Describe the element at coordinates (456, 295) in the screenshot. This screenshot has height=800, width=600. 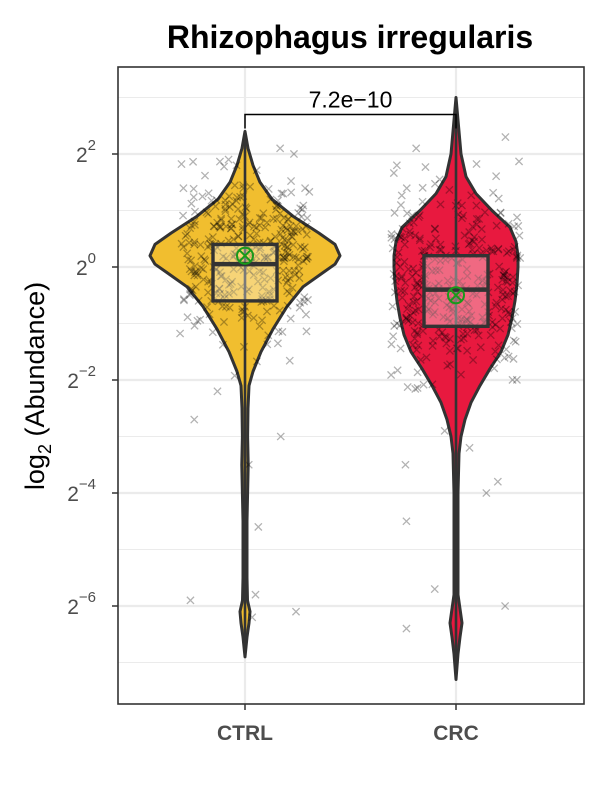
I see `mean-marker-crc` at that location.